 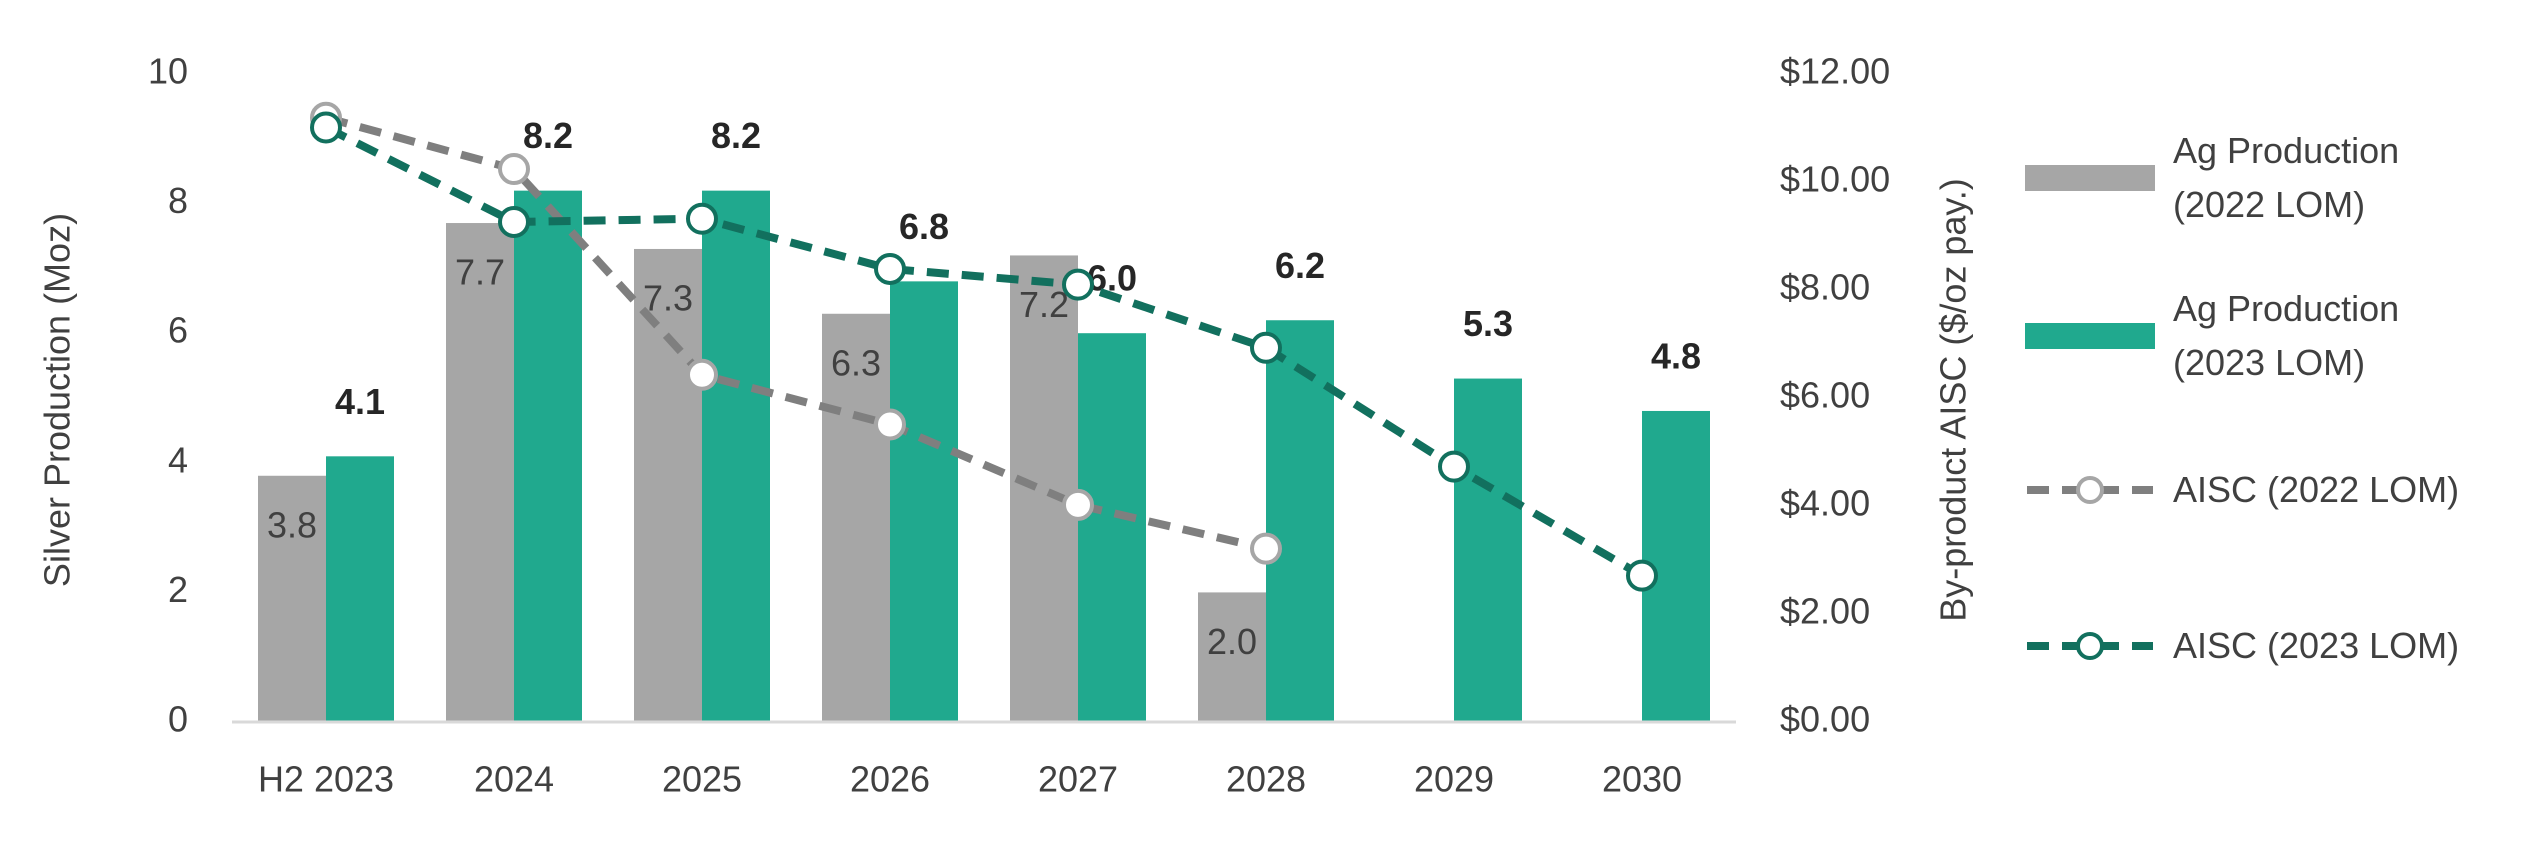 I want to click on y2-tick-label: $8.00, so click(x=1825, y=287).